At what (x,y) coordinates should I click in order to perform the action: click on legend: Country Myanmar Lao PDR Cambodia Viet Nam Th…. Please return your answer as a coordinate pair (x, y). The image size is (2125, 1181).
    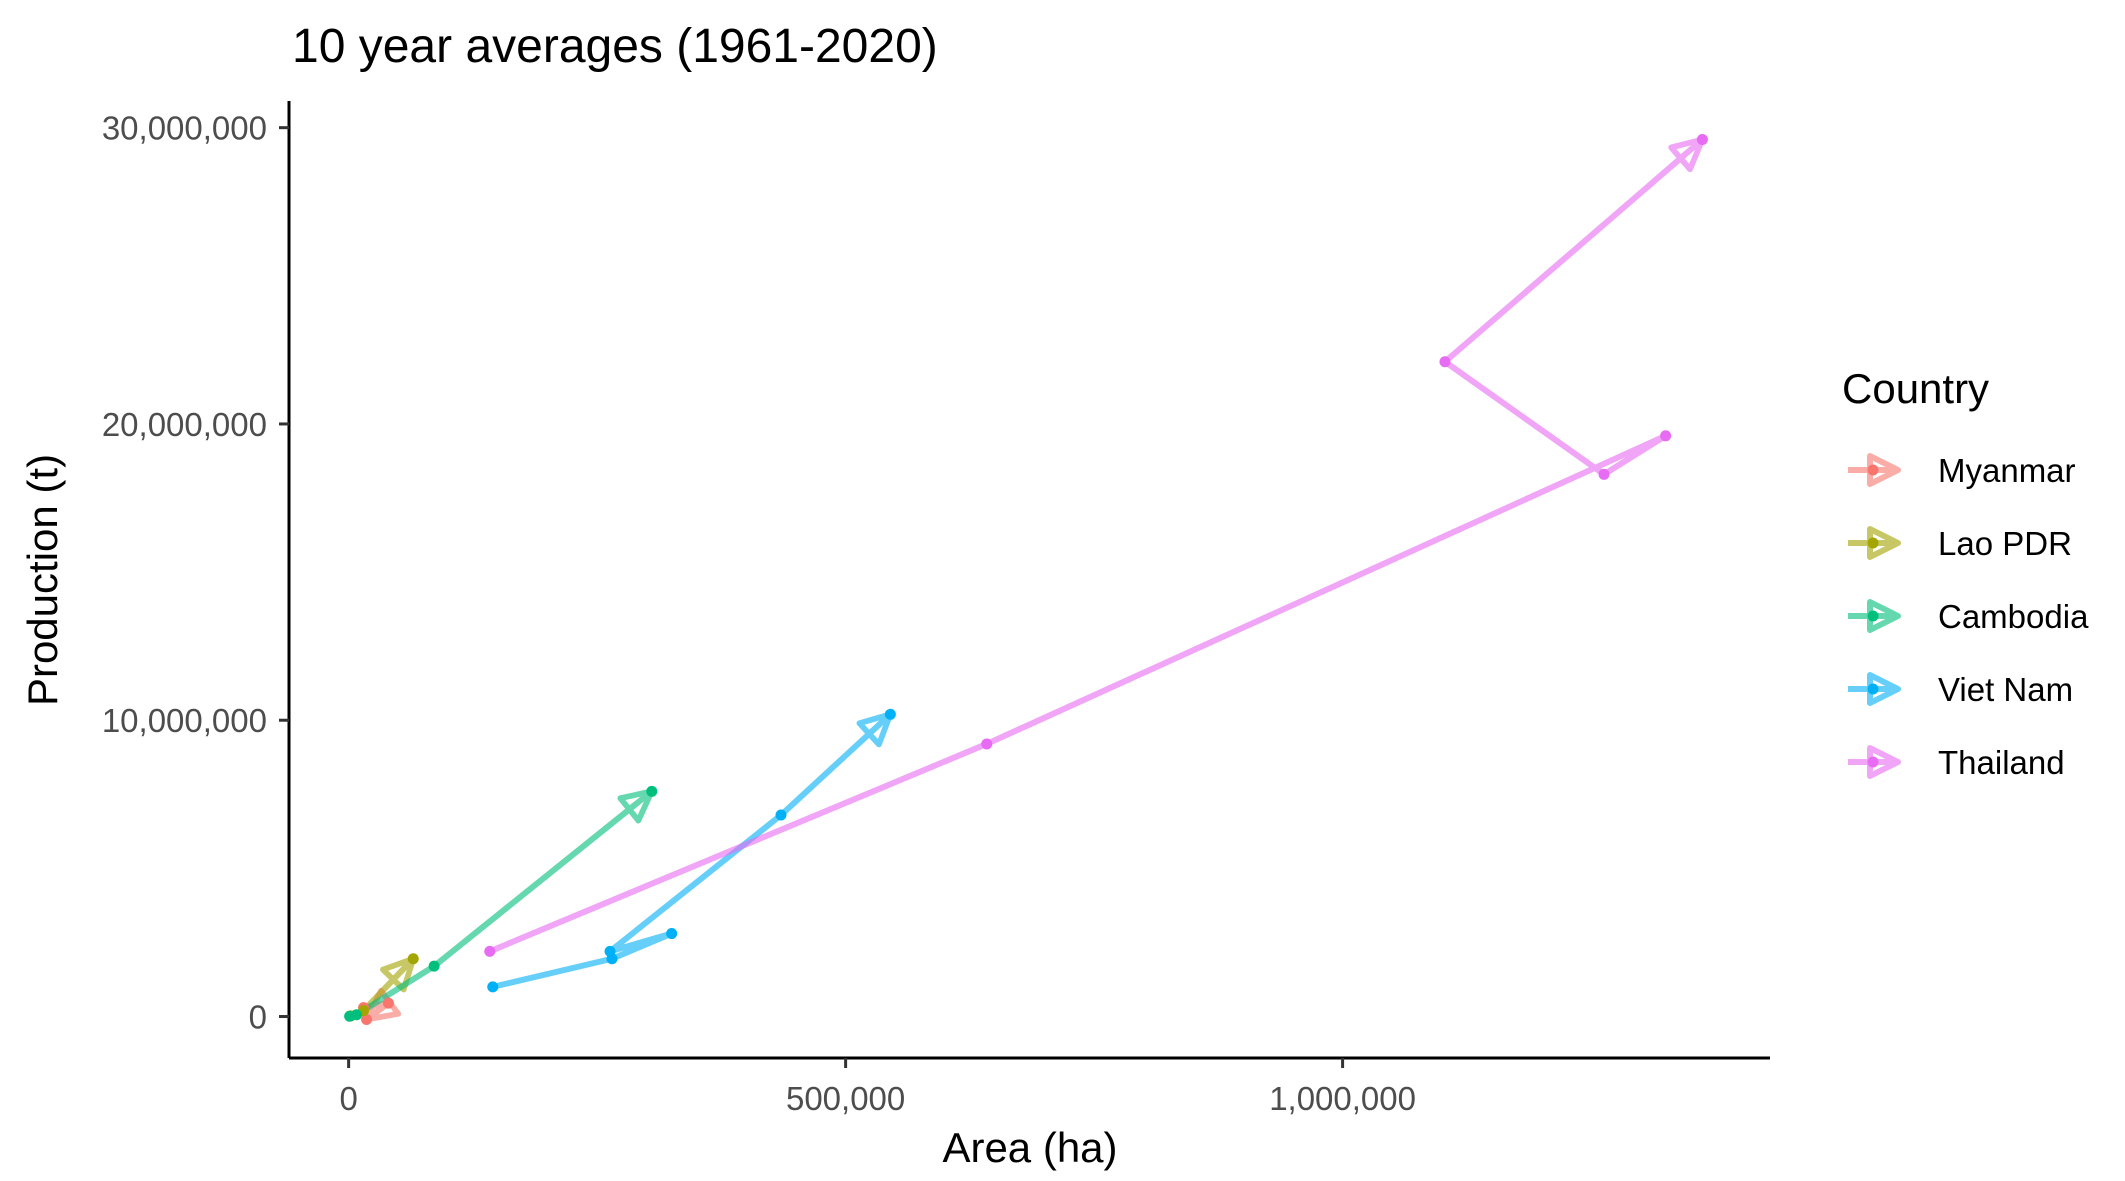
    Looking at the image, I should click on (1965, 573).